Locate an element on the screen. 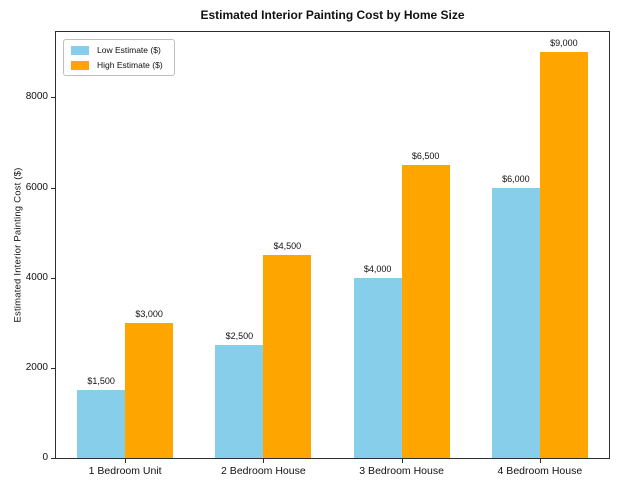 This screenshot has width=620, height=492. bar-value-label-high-3-bedroom-house: $6,500 is located at coordinates (425, 156).